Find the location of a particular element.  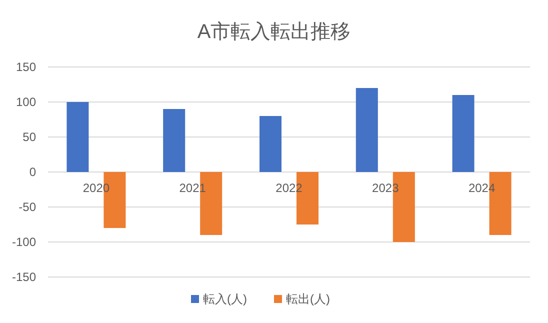

y-tick-label: 0 is located at coordinates (32, 172).